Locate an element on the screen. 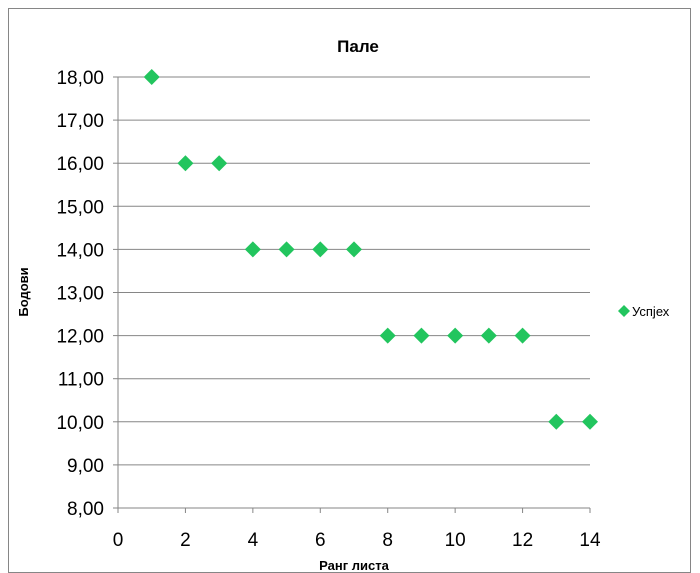  y-tick-label: 18,00 is located at coordinates (80, 78).